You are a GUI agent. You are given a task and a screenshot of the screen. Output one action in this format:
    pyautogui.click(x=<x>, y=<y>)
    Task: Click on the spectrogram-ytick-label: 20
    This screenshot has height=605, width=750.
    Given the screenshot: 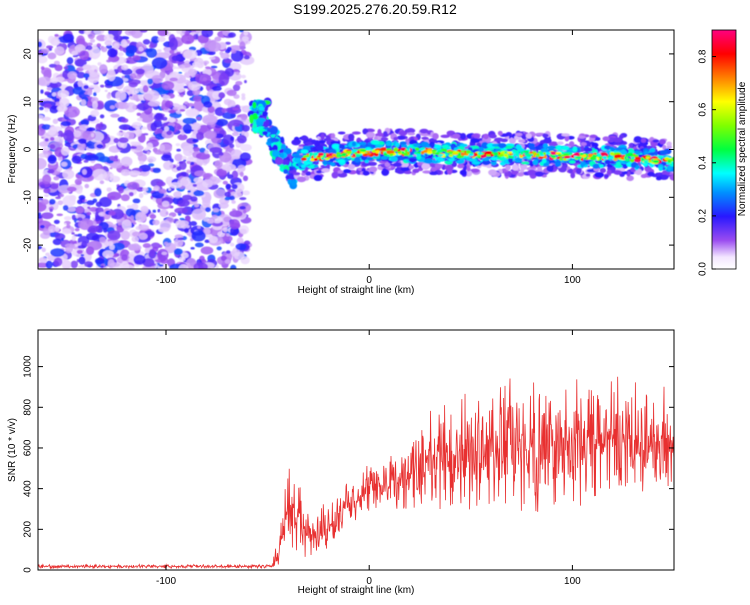 What is the action you would take?
    pyautogui.click(x=28, y=54)
    